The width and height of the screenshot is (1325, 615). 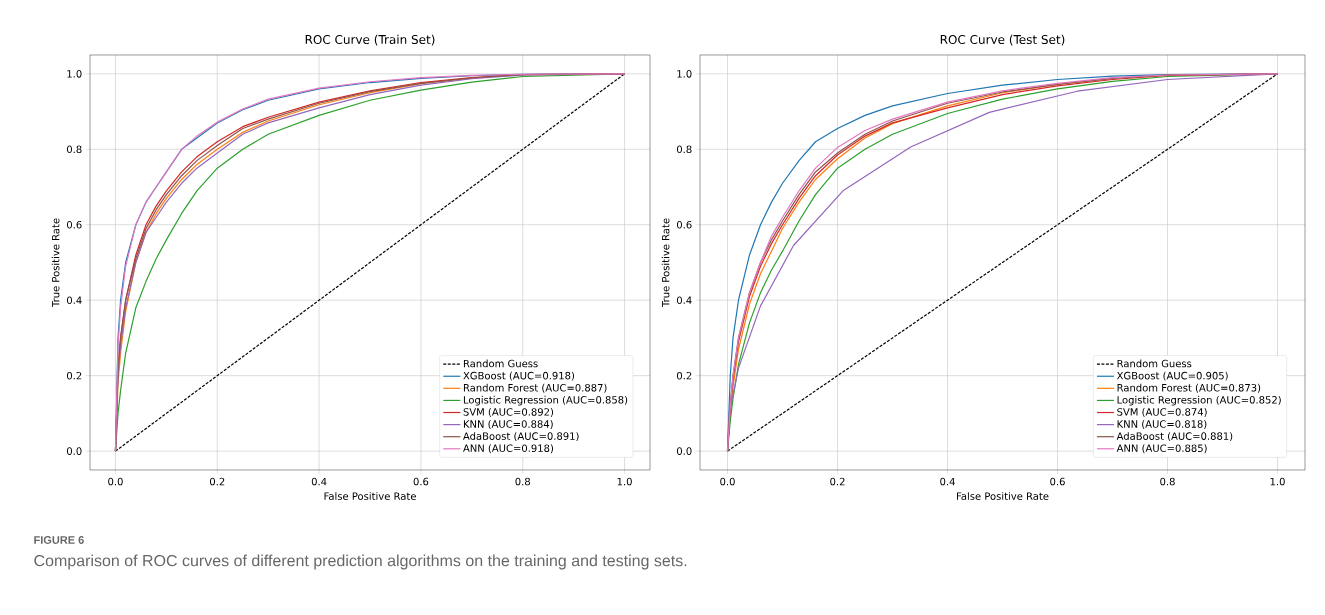 I want to click on legend-label: XGBoost (AUC=0.905), so click(x=1172, y=376).